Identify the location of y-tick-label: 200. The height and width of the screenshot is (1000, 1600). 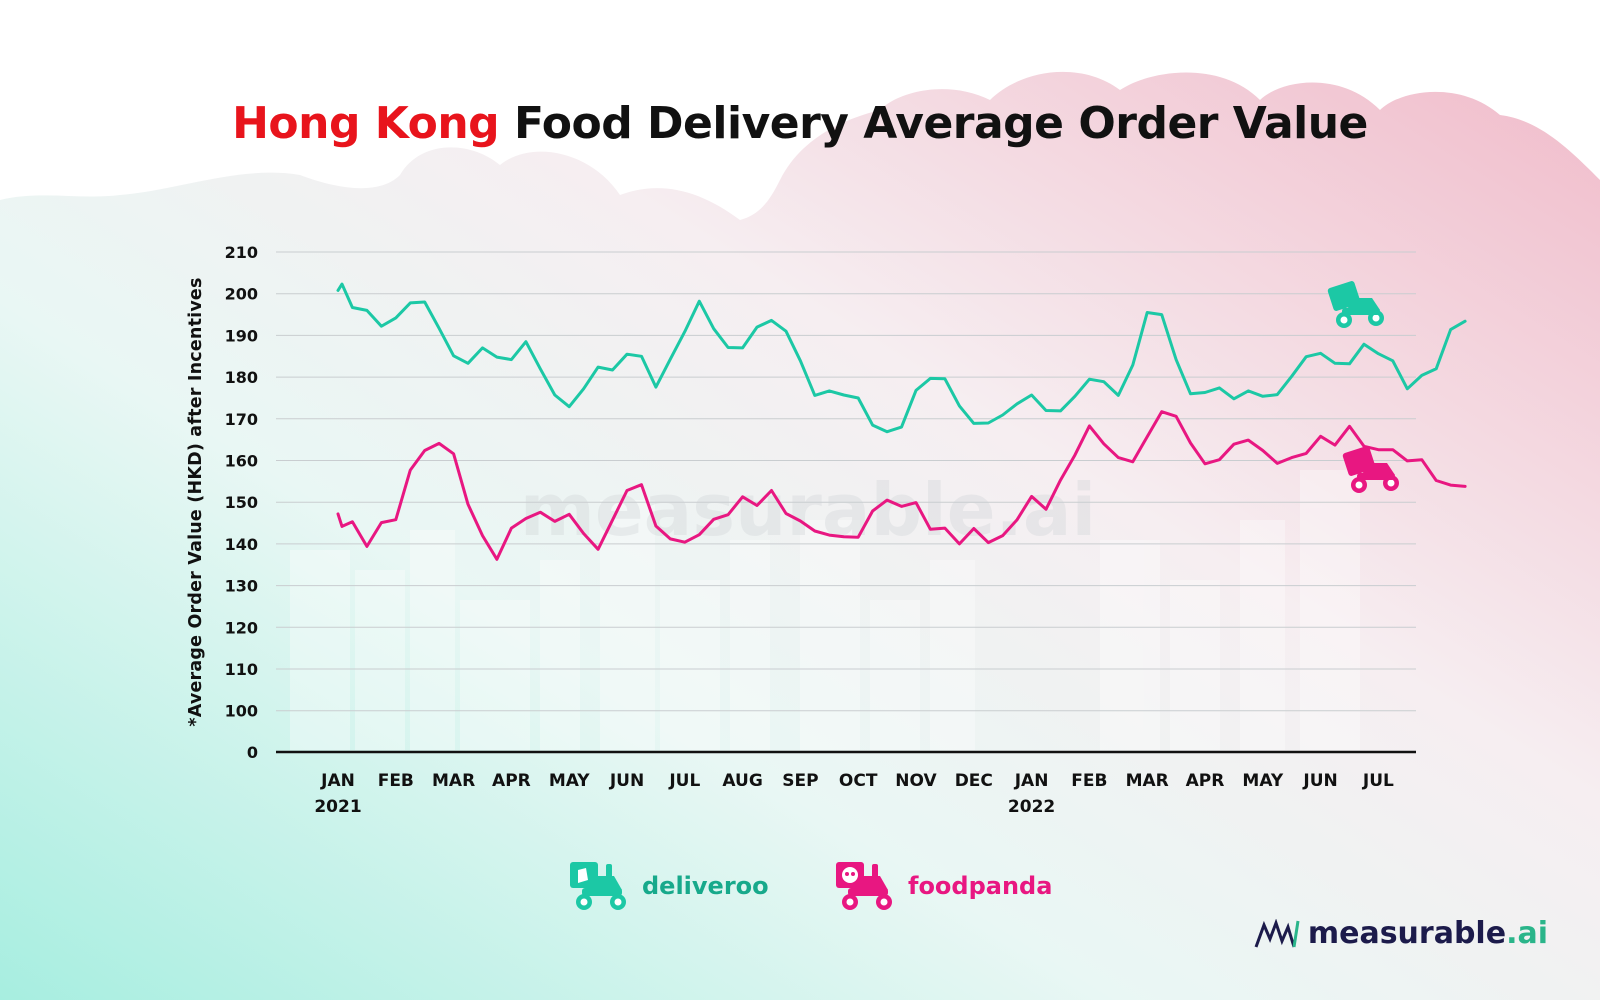
(241, 294).